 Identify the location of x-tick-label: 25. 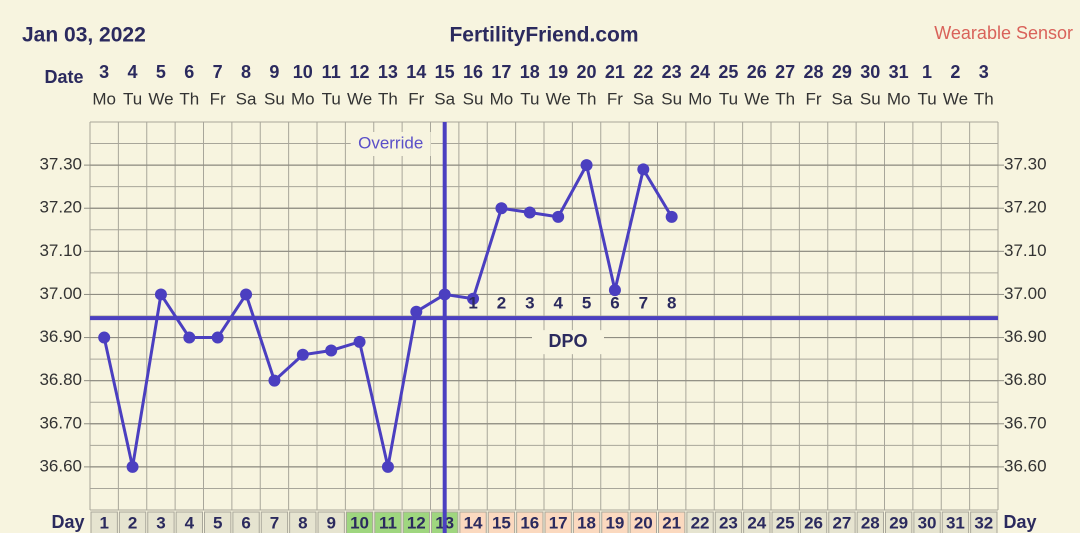
(785, 522).